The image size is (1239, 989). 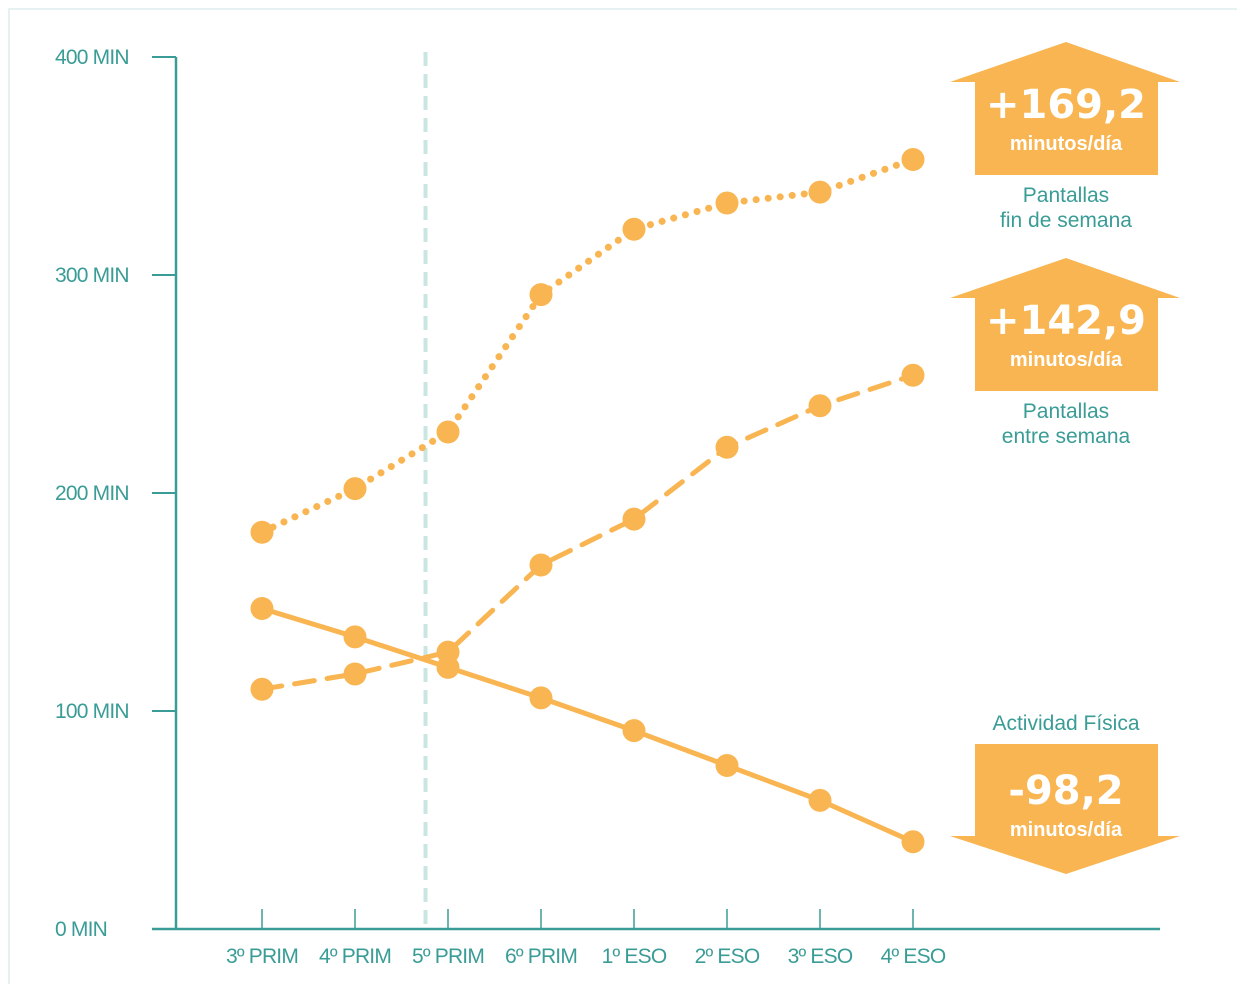 What do you see at coordinates (1066, 105) in the screenshot?
I see `callout-value: +169,2` at bounding box center [1066, 105].